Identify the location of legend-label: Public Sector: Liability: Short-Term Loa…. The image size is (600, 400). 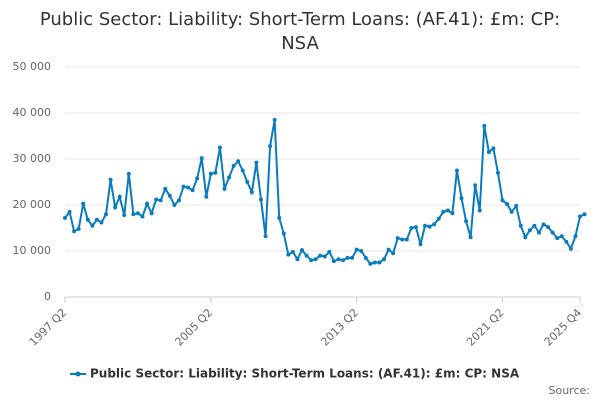
(305, 374).